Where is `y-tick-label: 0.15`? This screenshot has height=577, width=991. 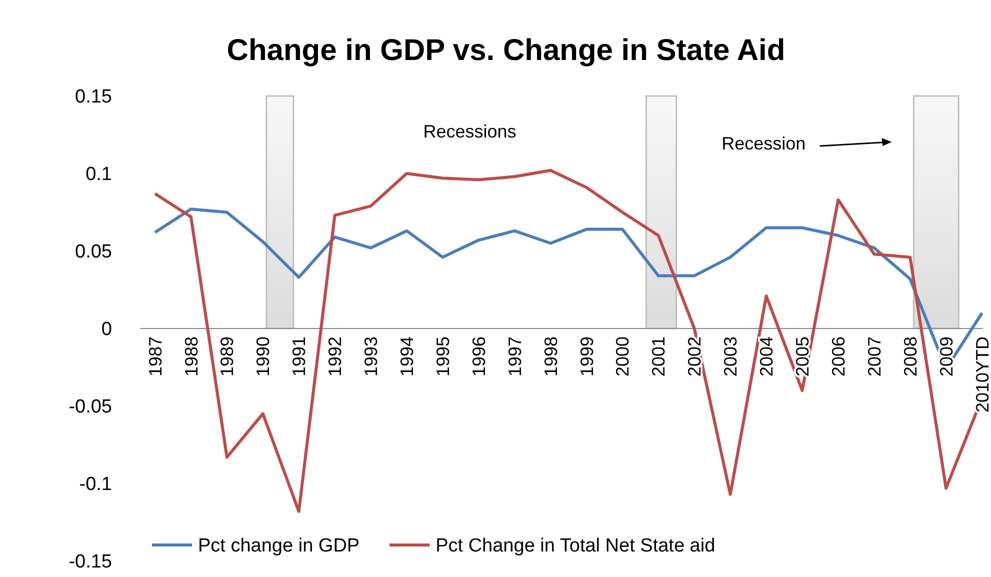 y-tick-label: 0.15 is located at coordinates (93, 97).